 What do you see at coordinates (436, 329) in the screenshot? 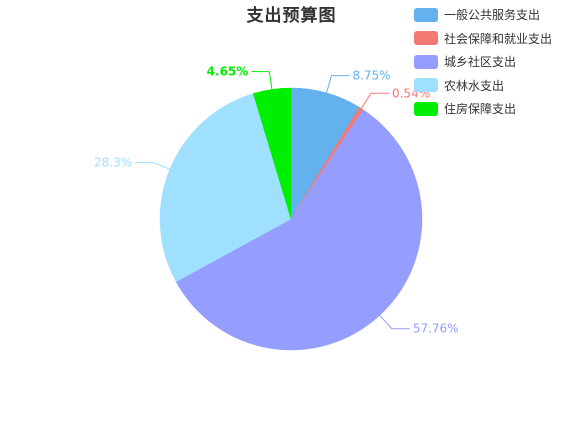
I see `data-label-3: 57.76%` at bounding box center [436, 329].